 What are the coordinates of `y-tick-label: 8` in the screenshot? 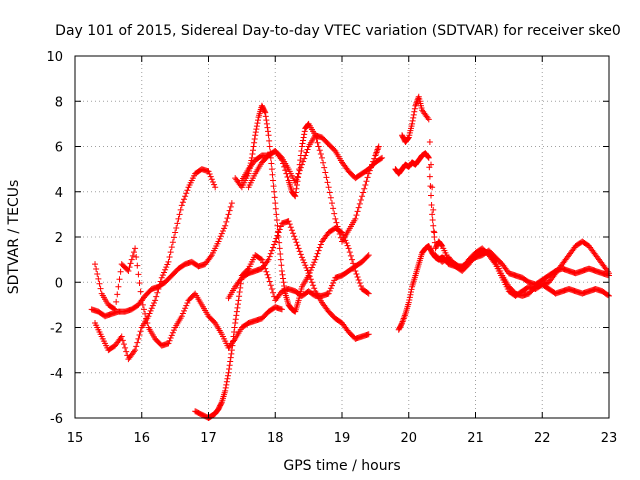 It's located at (59, 102).